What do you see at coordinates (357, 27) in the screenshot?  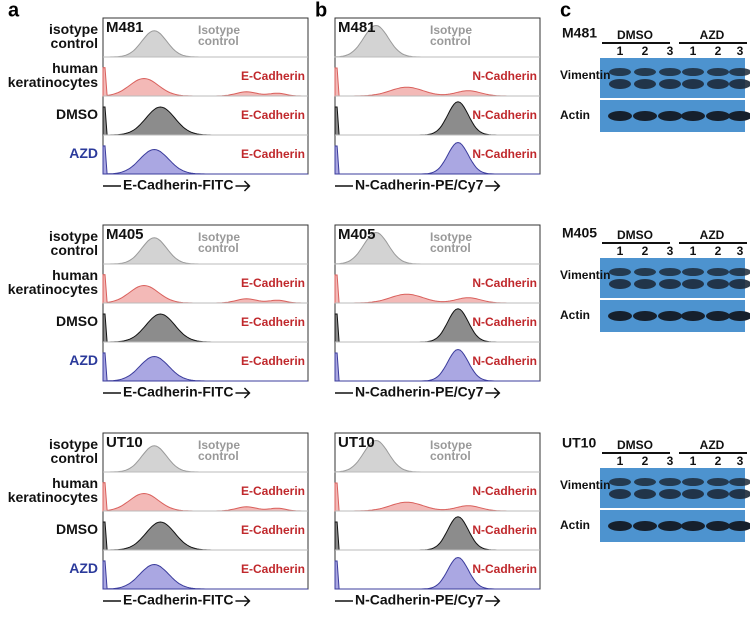 I see `cell-line: M481` at bounding box center [357, 27].